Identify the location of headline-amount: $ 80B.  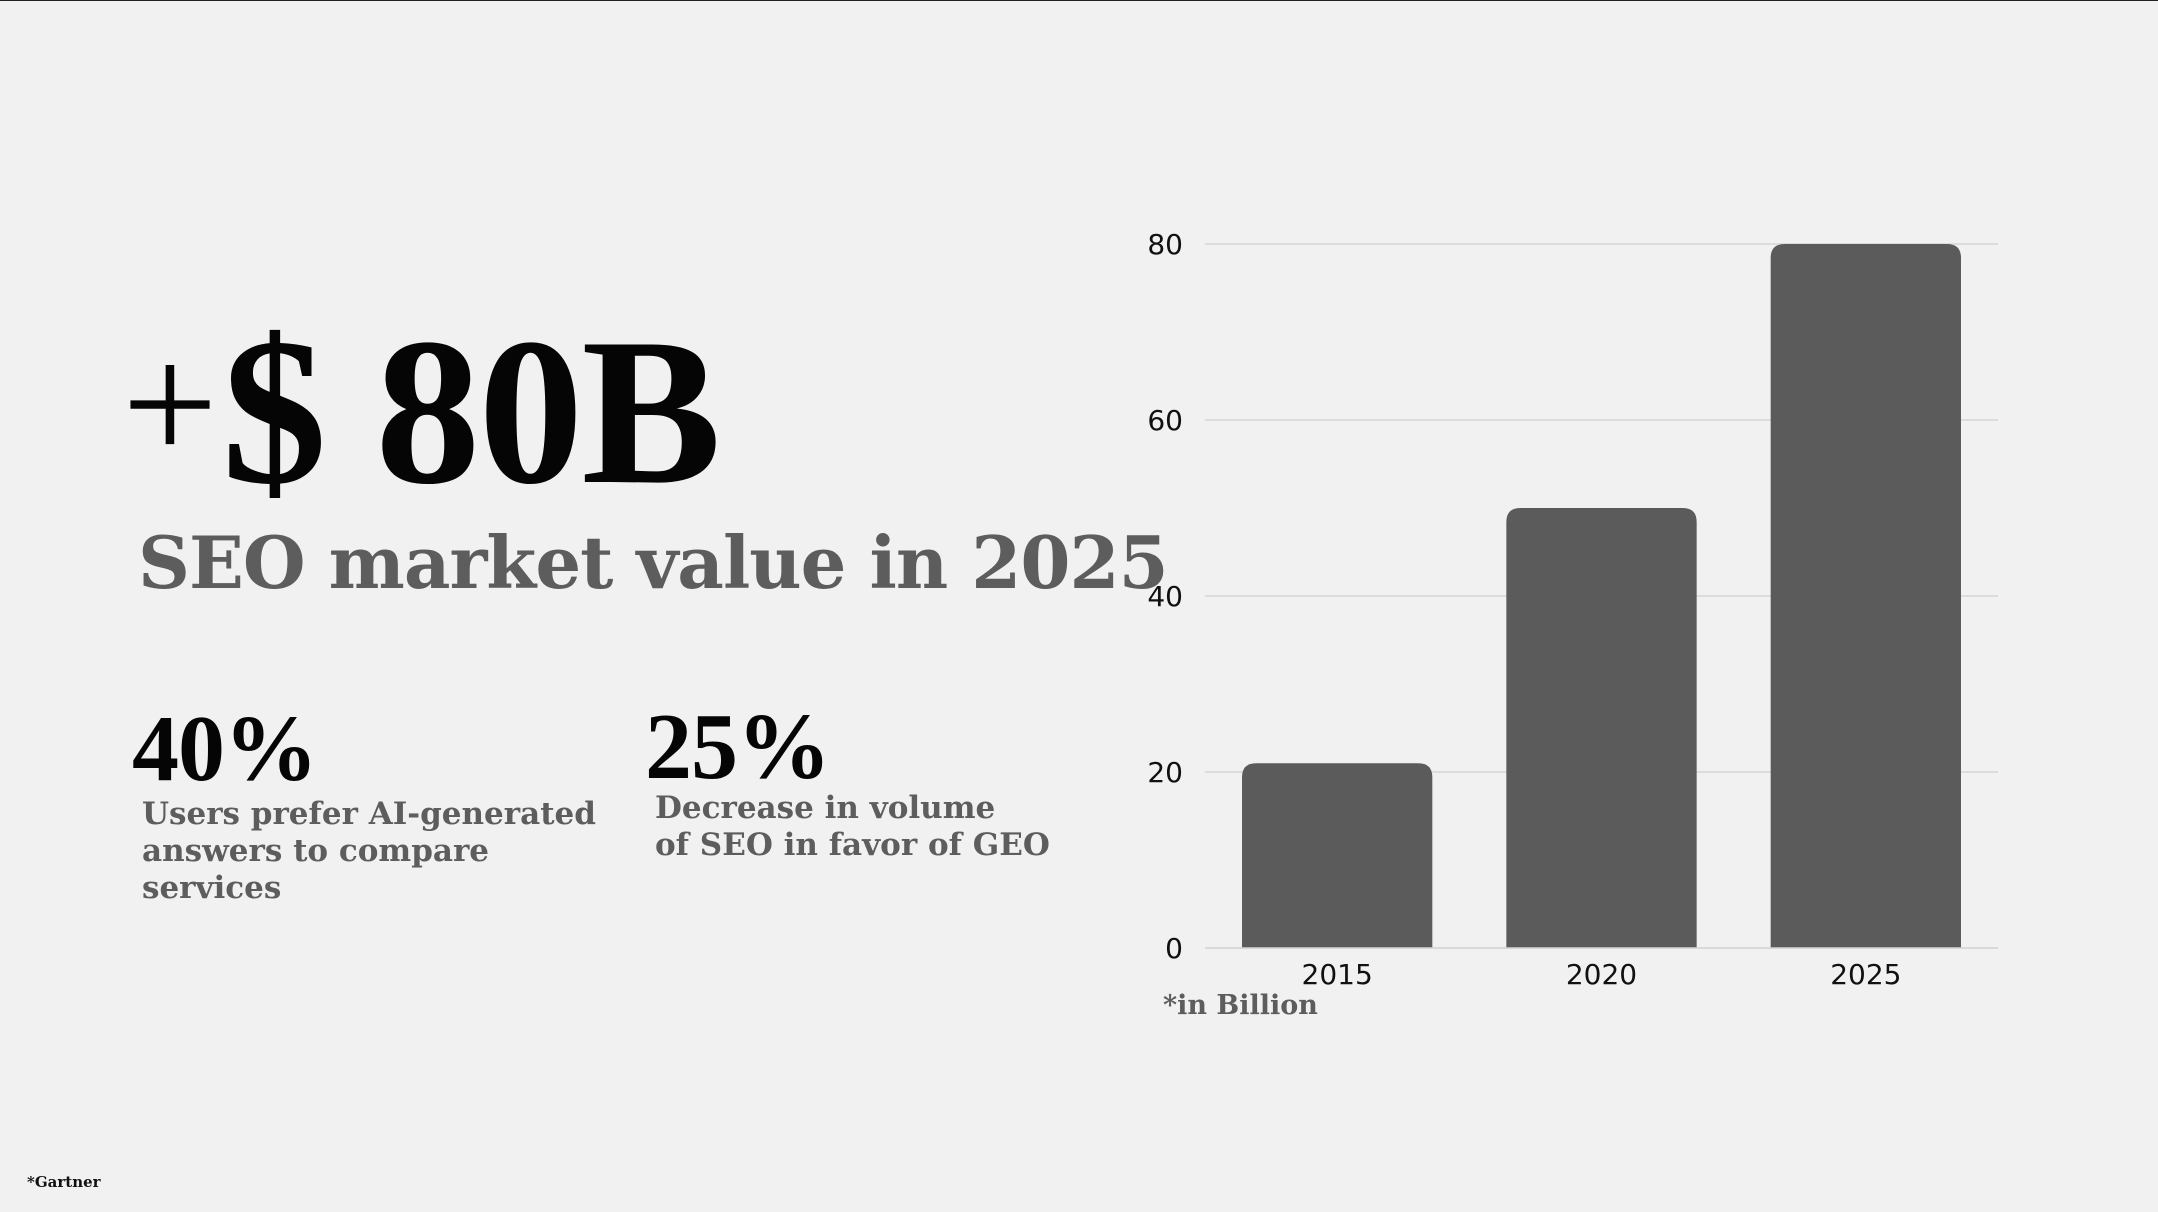
(471, 412).